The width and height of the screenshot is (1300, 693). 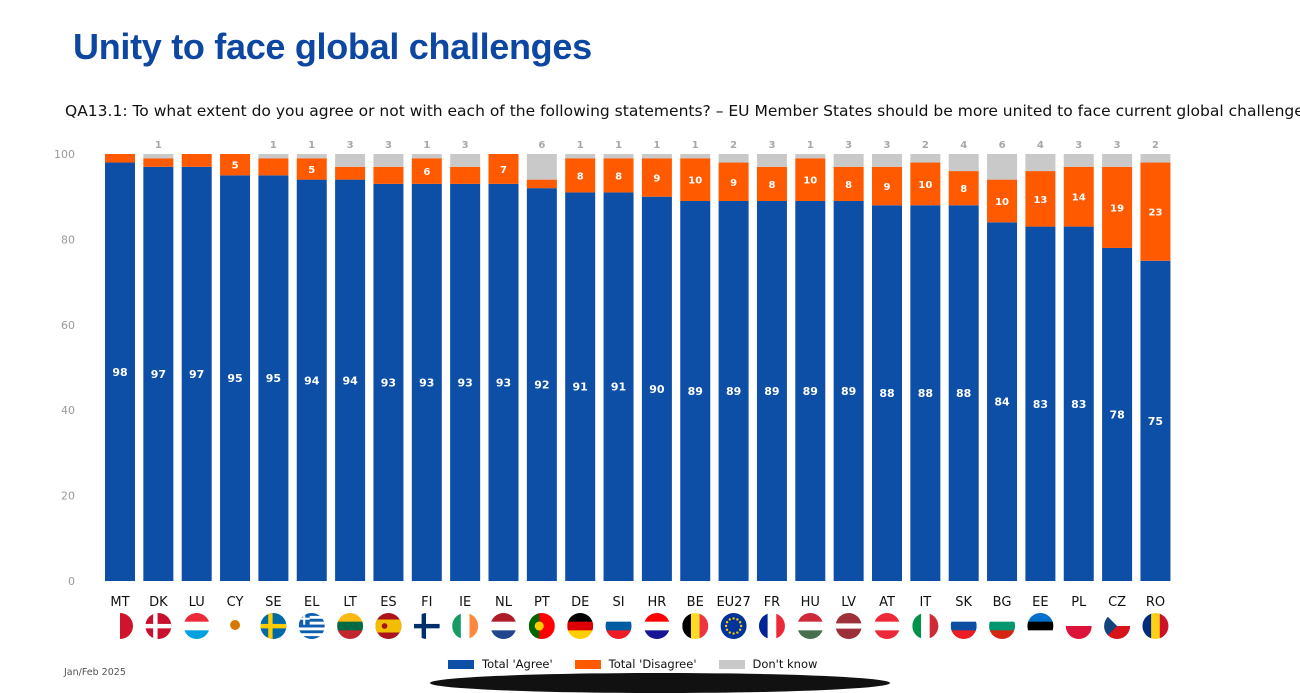 I want to click on data-label-agree: 95, so click(x=234, y=378).